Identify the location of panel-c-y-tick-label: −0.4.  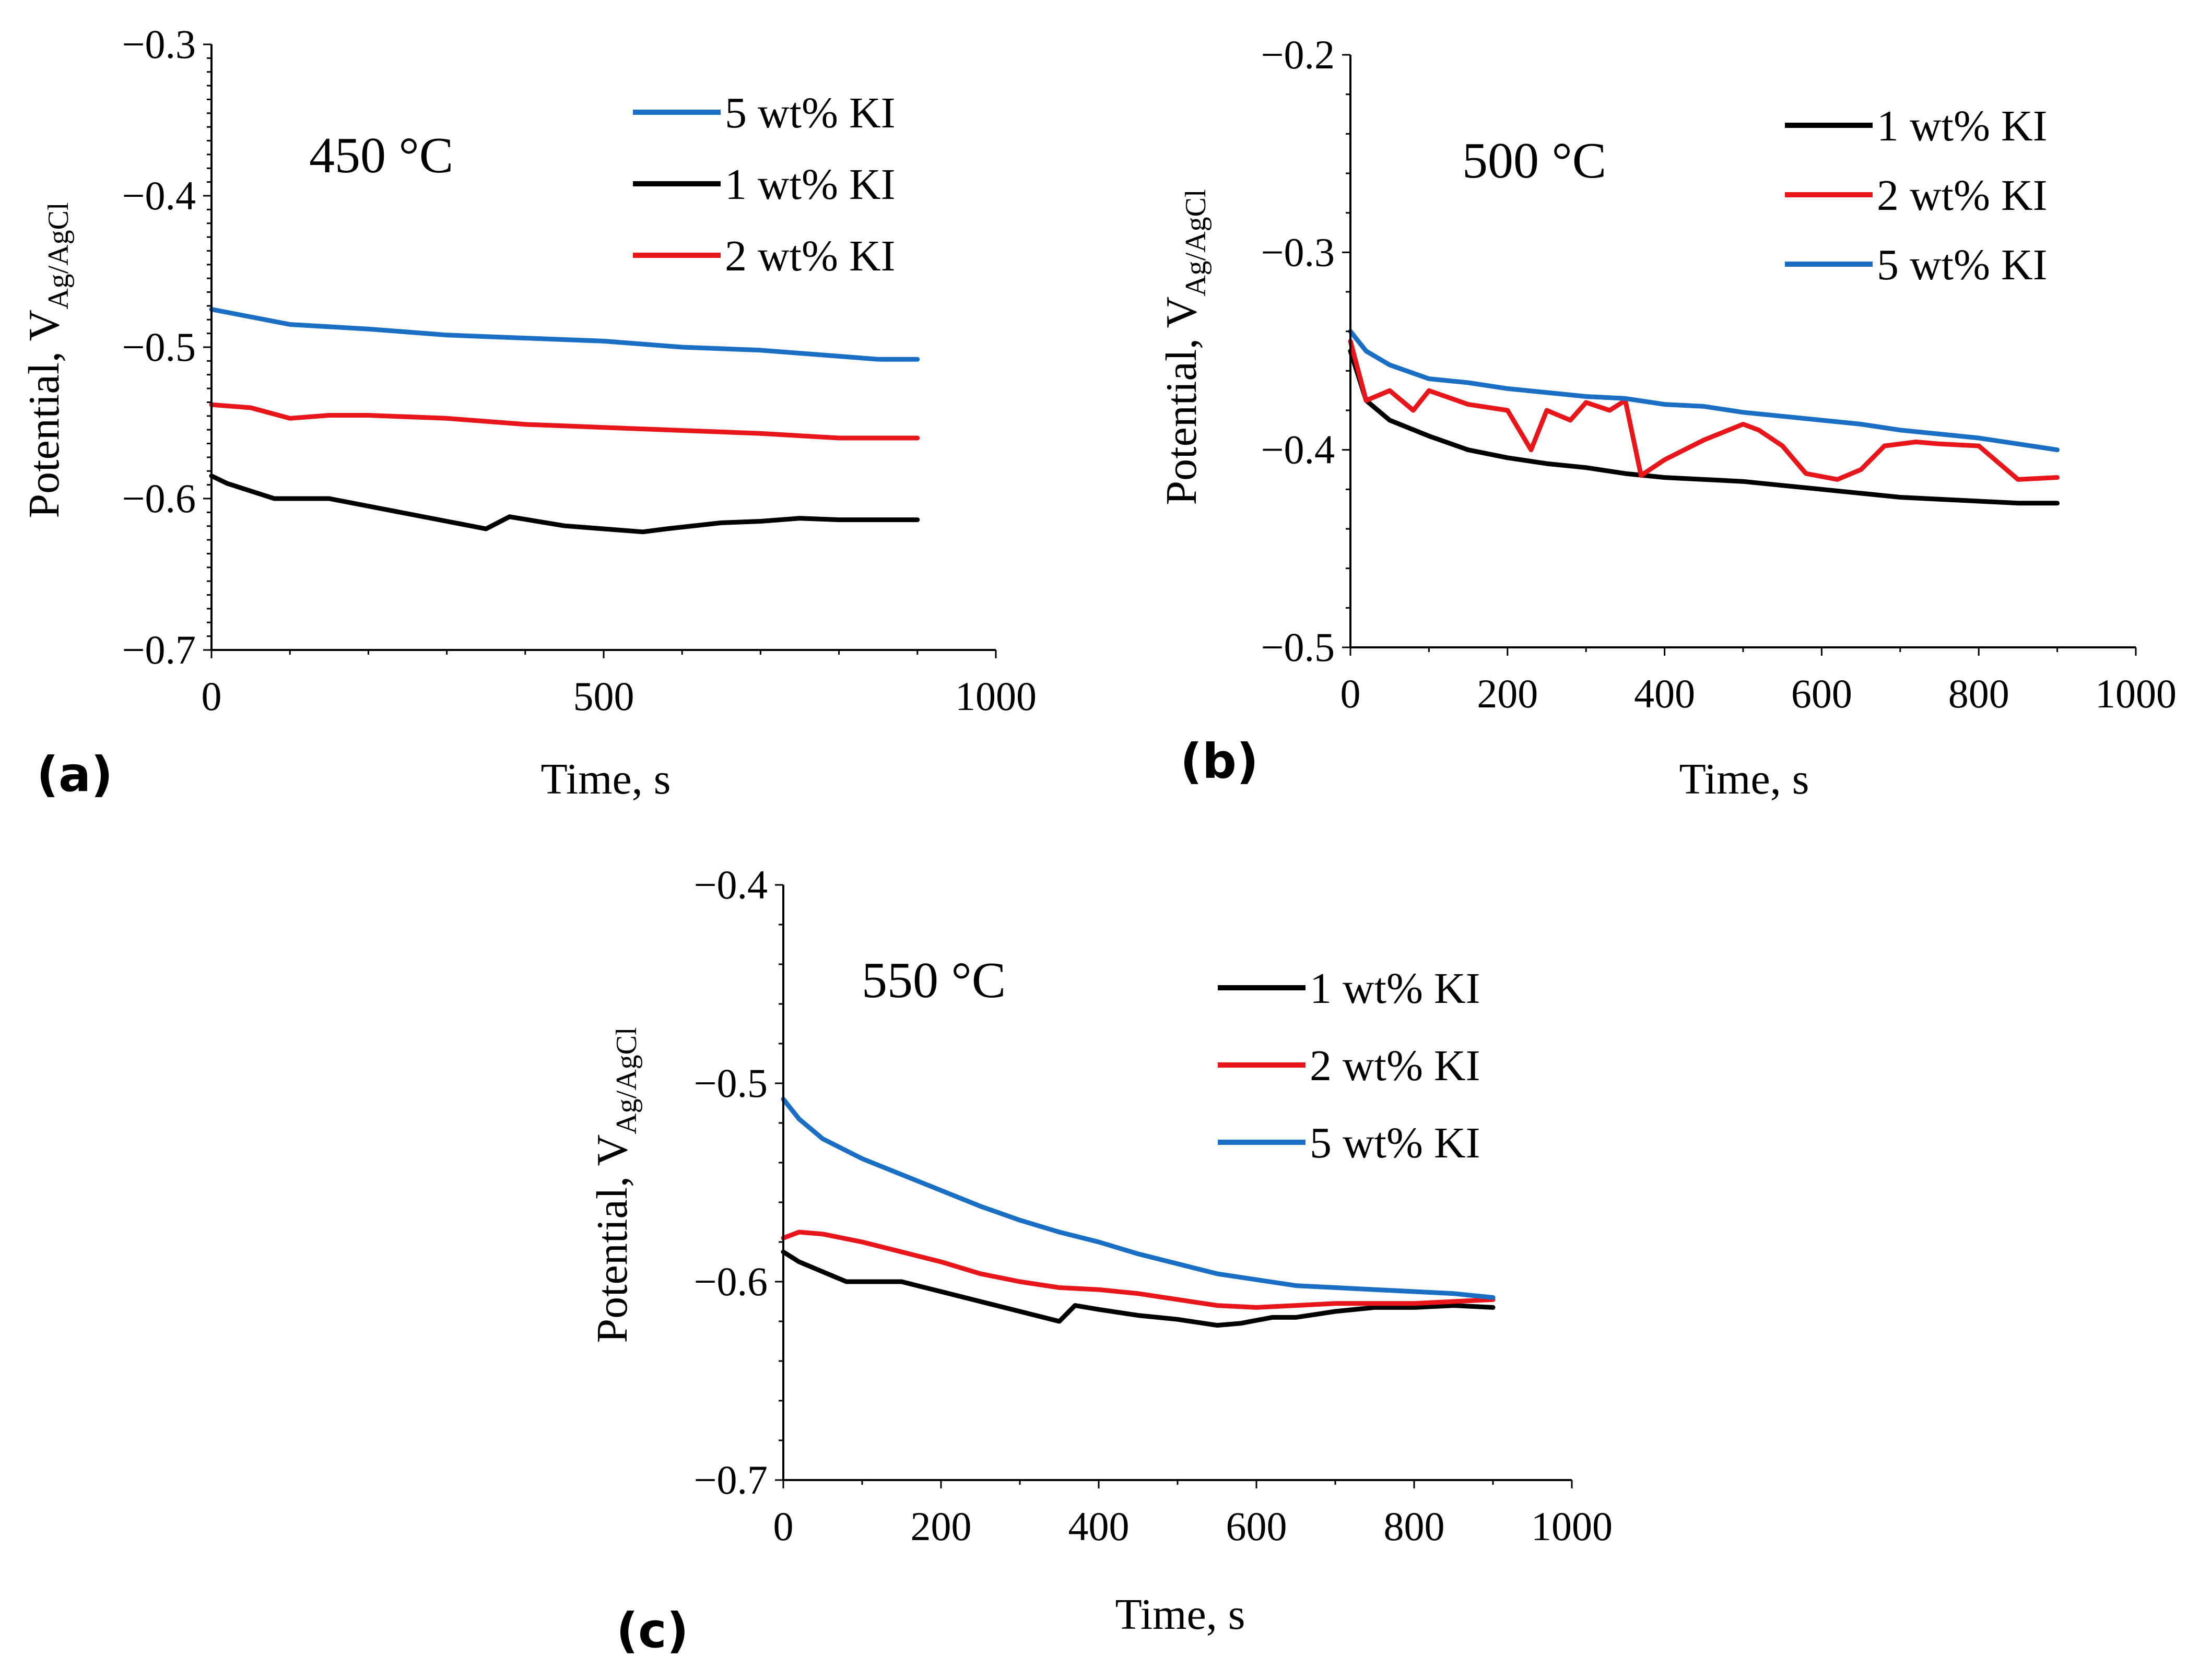
(731, 885).